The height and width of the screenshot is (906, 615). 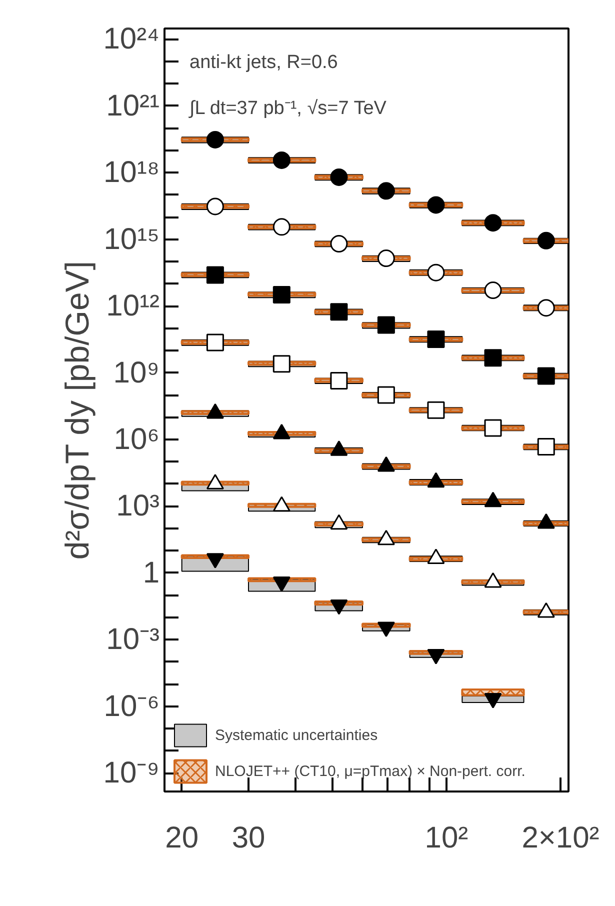 What do you see at coordinates (131, 173) in the screenshot?
I see `y-tick-label: 10¹⁸` at bounding box center [131, 173].